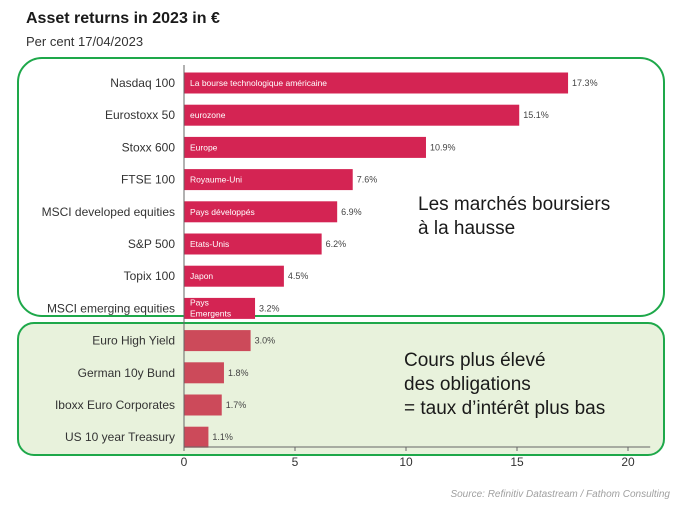  Describe the element at coordinates (258, 83) in the screenshot. I see `bar-note-label: La bourse technologique américaine` at that location.